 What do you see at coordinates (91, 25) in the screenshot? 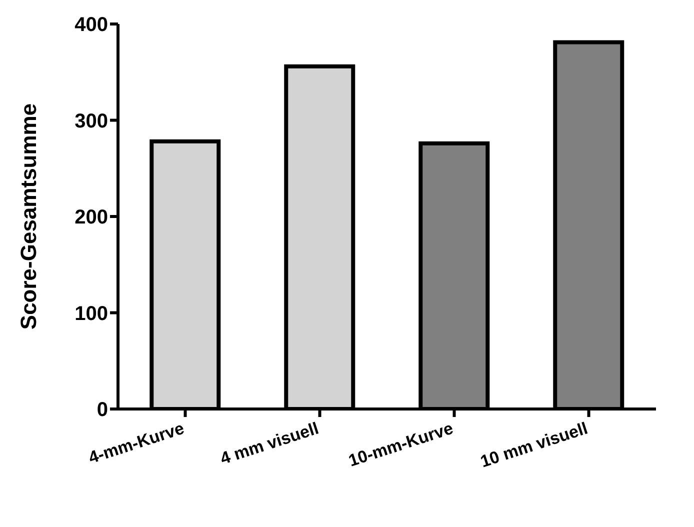
I see `y-tick-label: 400` at bounding box center [91, 25].